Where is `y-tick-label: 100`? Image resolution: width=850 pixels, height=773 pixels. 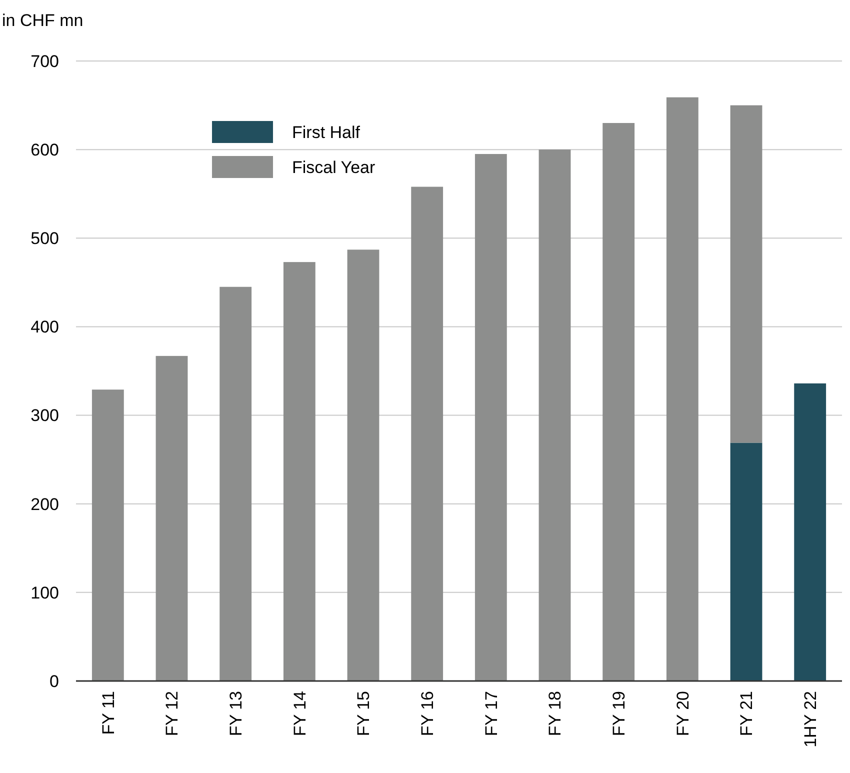 y-tick-label: 100 is located at coordinates (44, 592).